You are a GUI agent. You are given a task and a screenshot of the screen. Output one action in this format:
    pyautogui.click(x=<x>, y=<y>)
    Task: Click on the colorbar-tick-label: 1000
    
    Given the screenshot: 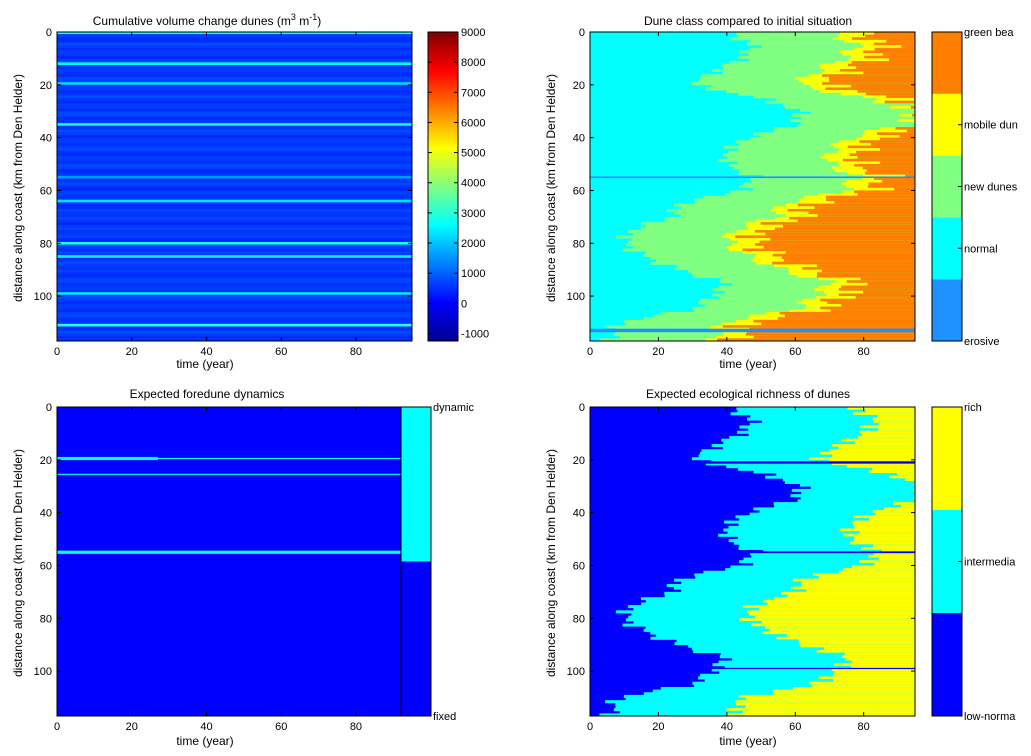 What is the action you would take?
    pyautogui.click(x=473, y=274)
    